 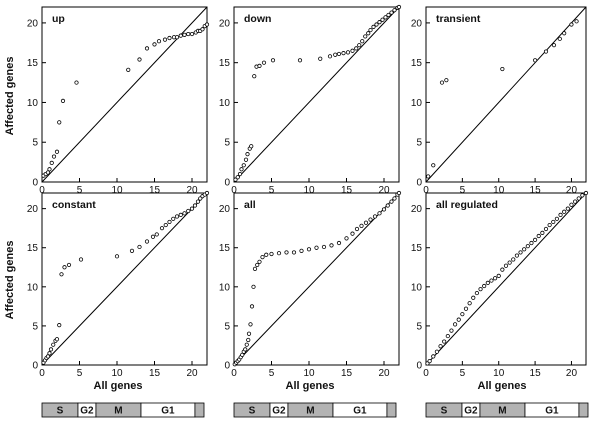 What do you see at coordinates (118, 386) in the screenshot?
I see `x-axis-label-1: All genes` at bounding box center [118, 386].